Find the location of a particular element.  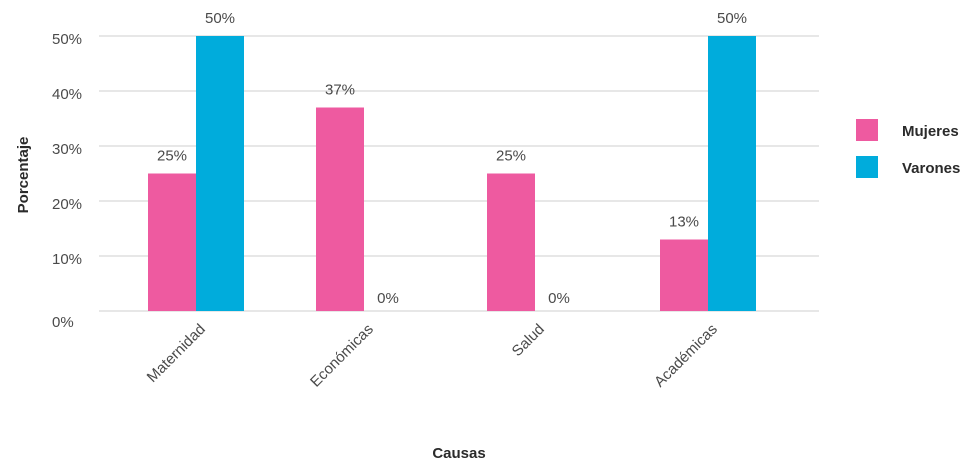

x-category-label: Académicas is located at coordinates (686, 356).